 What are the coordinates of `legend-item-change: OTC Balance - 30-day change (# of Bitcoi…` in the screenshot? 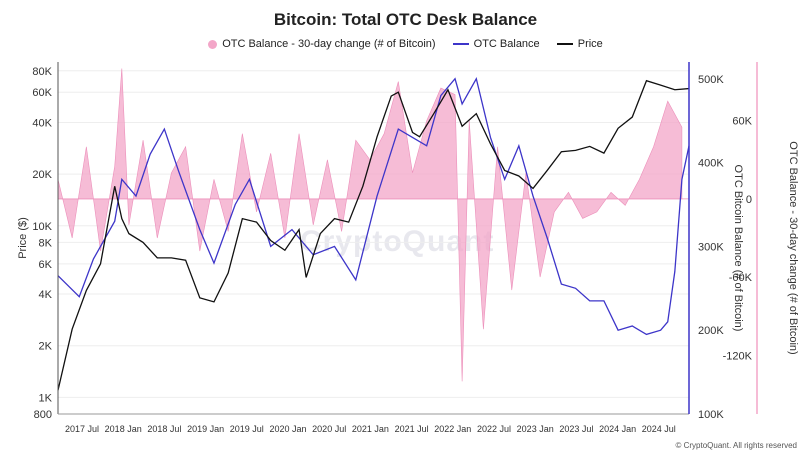 It's located at (322, 44).